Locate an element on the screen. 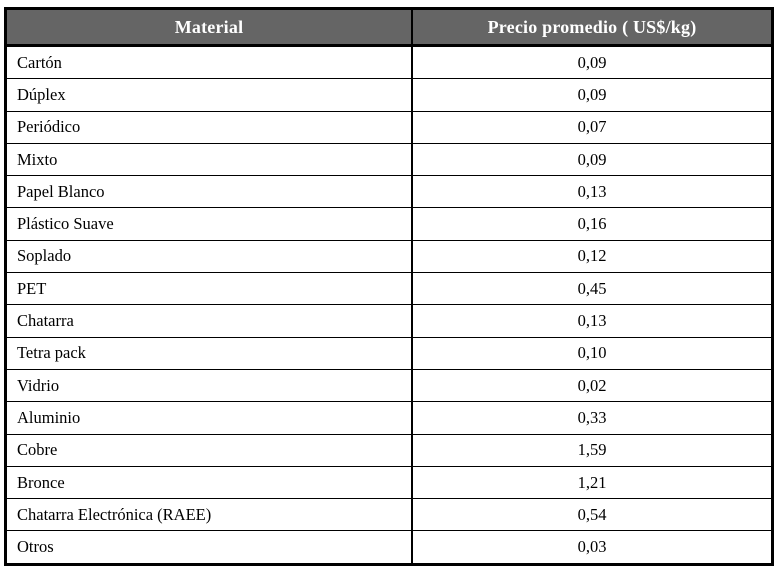 This screenshot has width=778, height=570. material-cell: Cartón is located at coordinates (209, 62).